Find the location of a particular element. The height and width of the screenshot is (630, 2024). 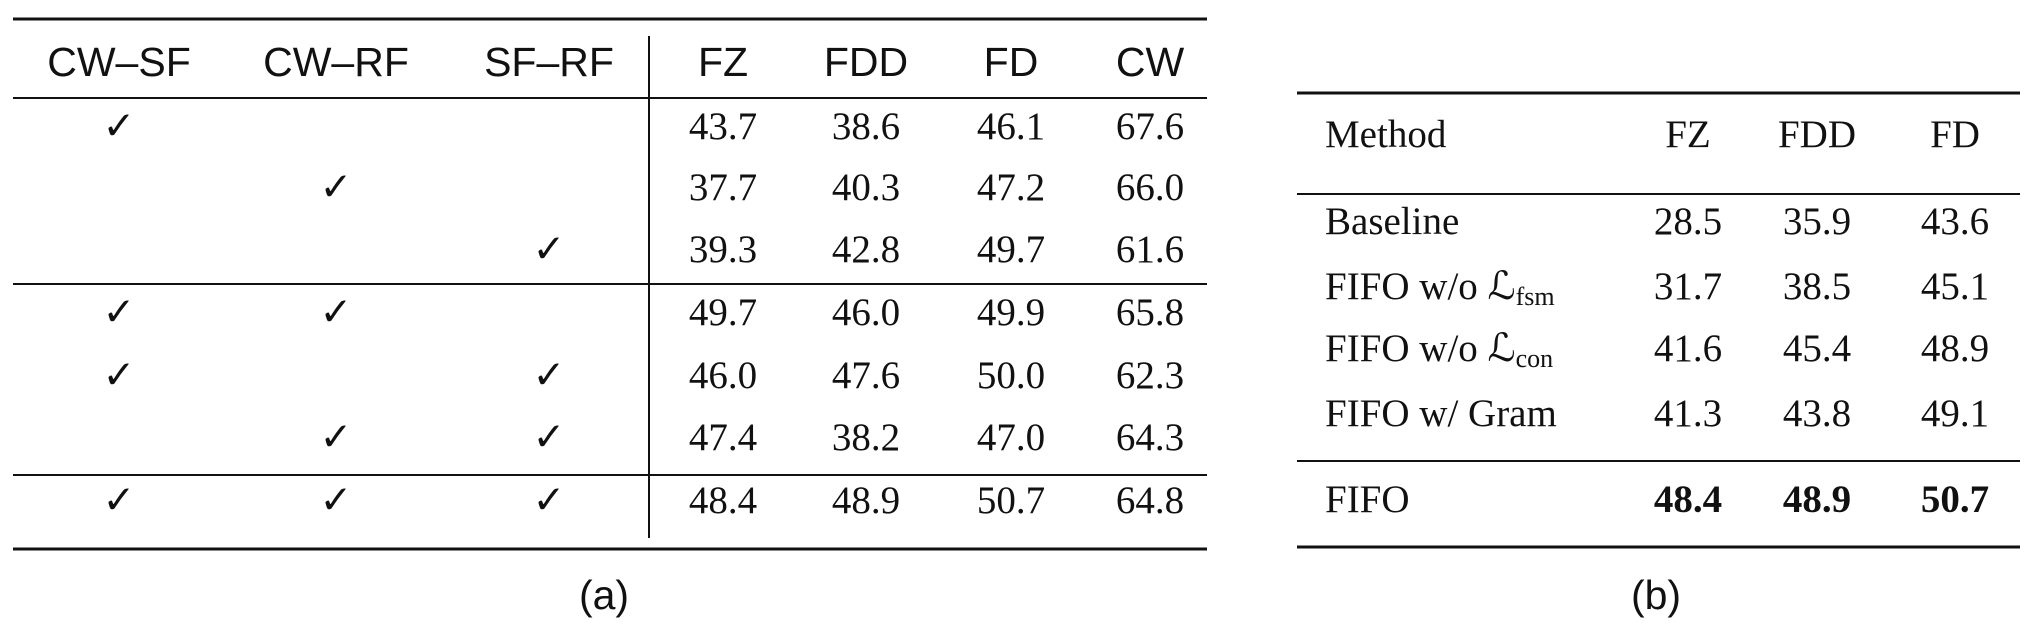

cell-value: 45.1 is located at coordinates (1955, 286).